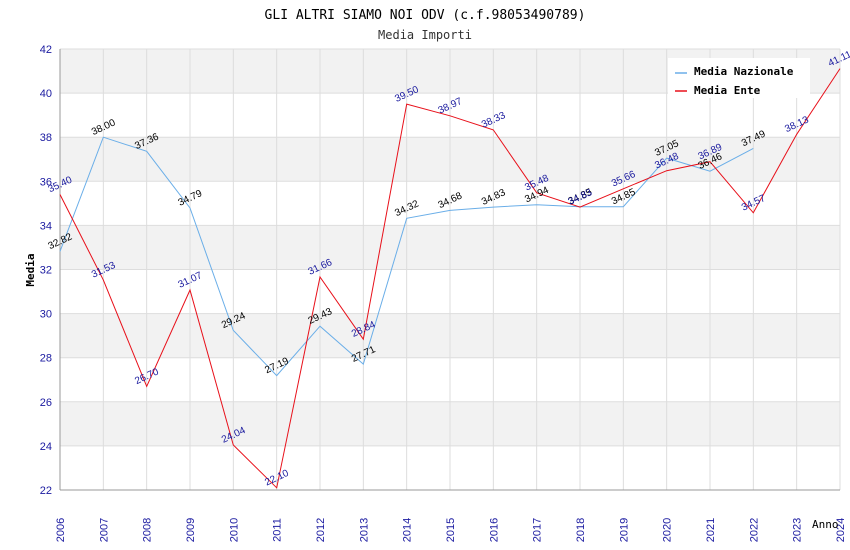 The height and width of the screenshot is (550, 850). Describe the element at coordinates (278, 530) in the screenshot. I see `x-tick-label: 2011` at that location.